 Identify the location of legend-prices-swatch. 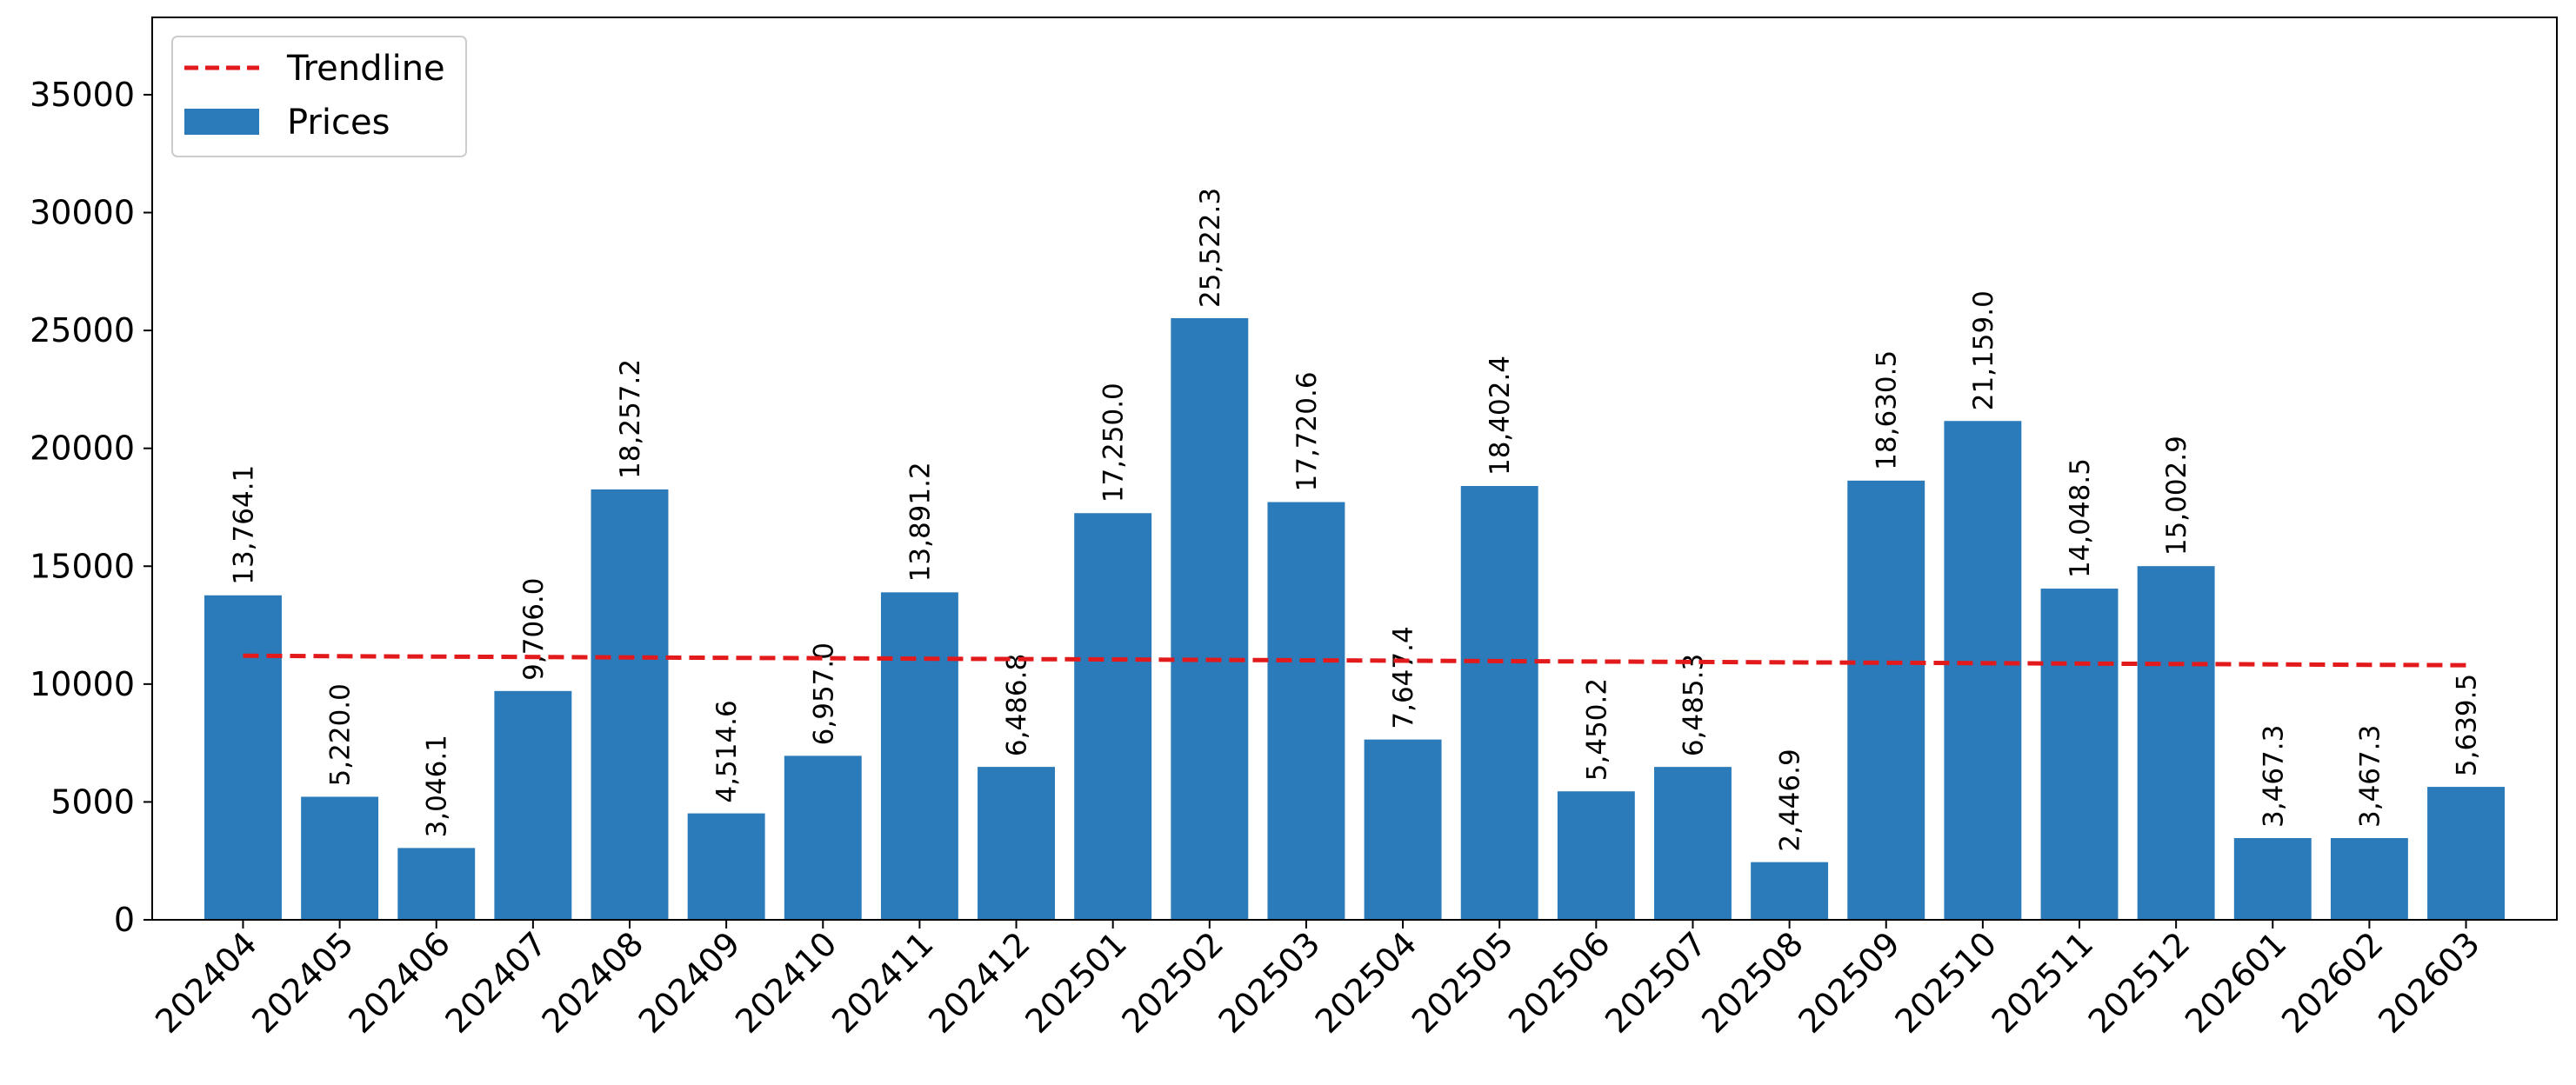
(221, 122).